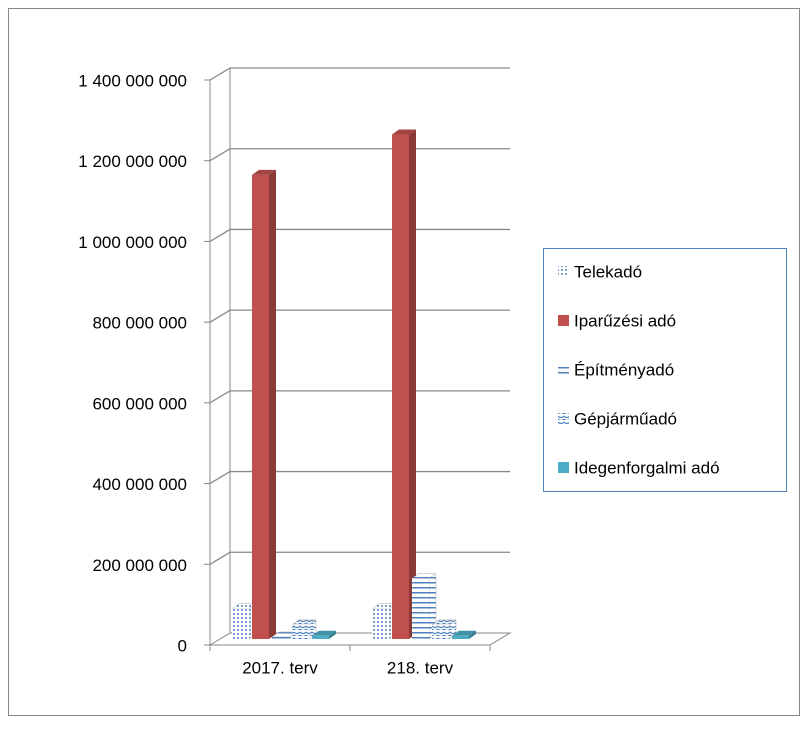  What do you see at coordinates (132, 161) in the screenshot?
I see `y-tick-label: 1 200 000 000` at bounding box center [132, 161].